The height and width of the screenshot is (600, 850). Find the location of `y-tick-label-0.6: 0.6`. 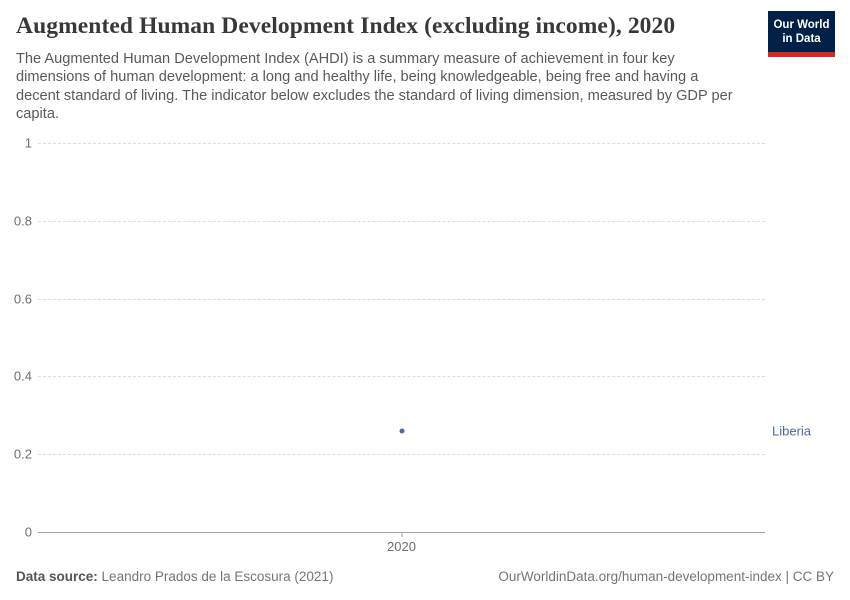

y-tick-label-0.6: 0.6 is located at coordinates (22, 299).